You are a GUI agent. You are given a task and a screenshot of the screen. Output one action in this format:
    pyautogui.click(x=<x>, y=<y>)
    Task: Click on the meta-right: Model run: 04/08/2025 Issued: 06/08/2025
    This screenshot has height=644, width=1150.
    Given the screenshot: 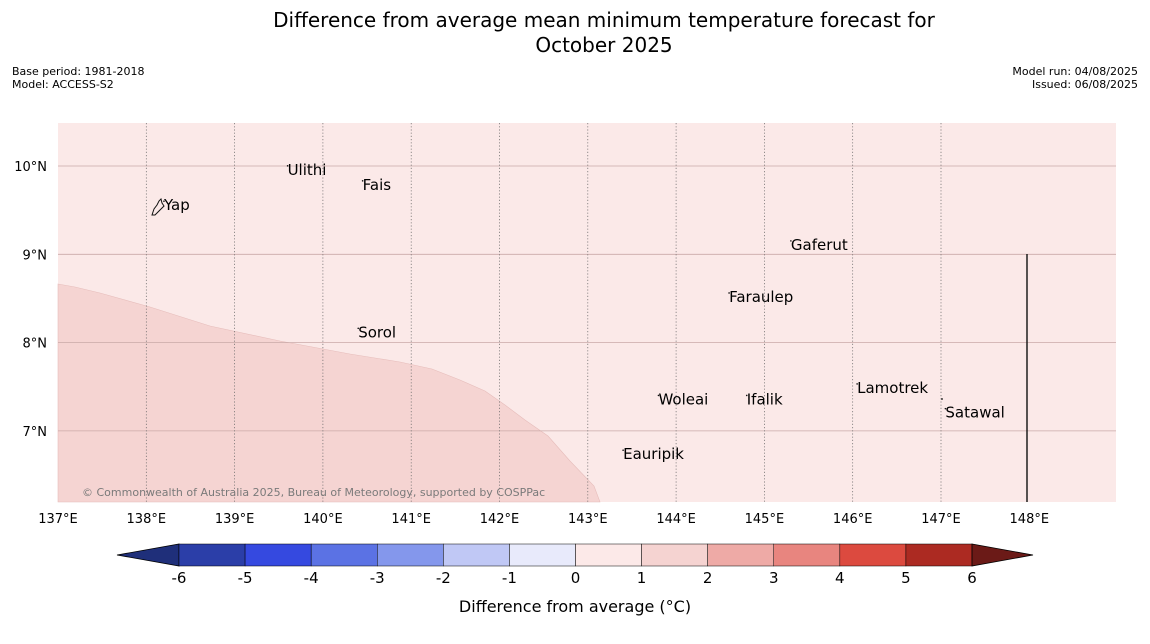 What is the action you would take?
    pyautogui.click(x=1075, y=78)
    